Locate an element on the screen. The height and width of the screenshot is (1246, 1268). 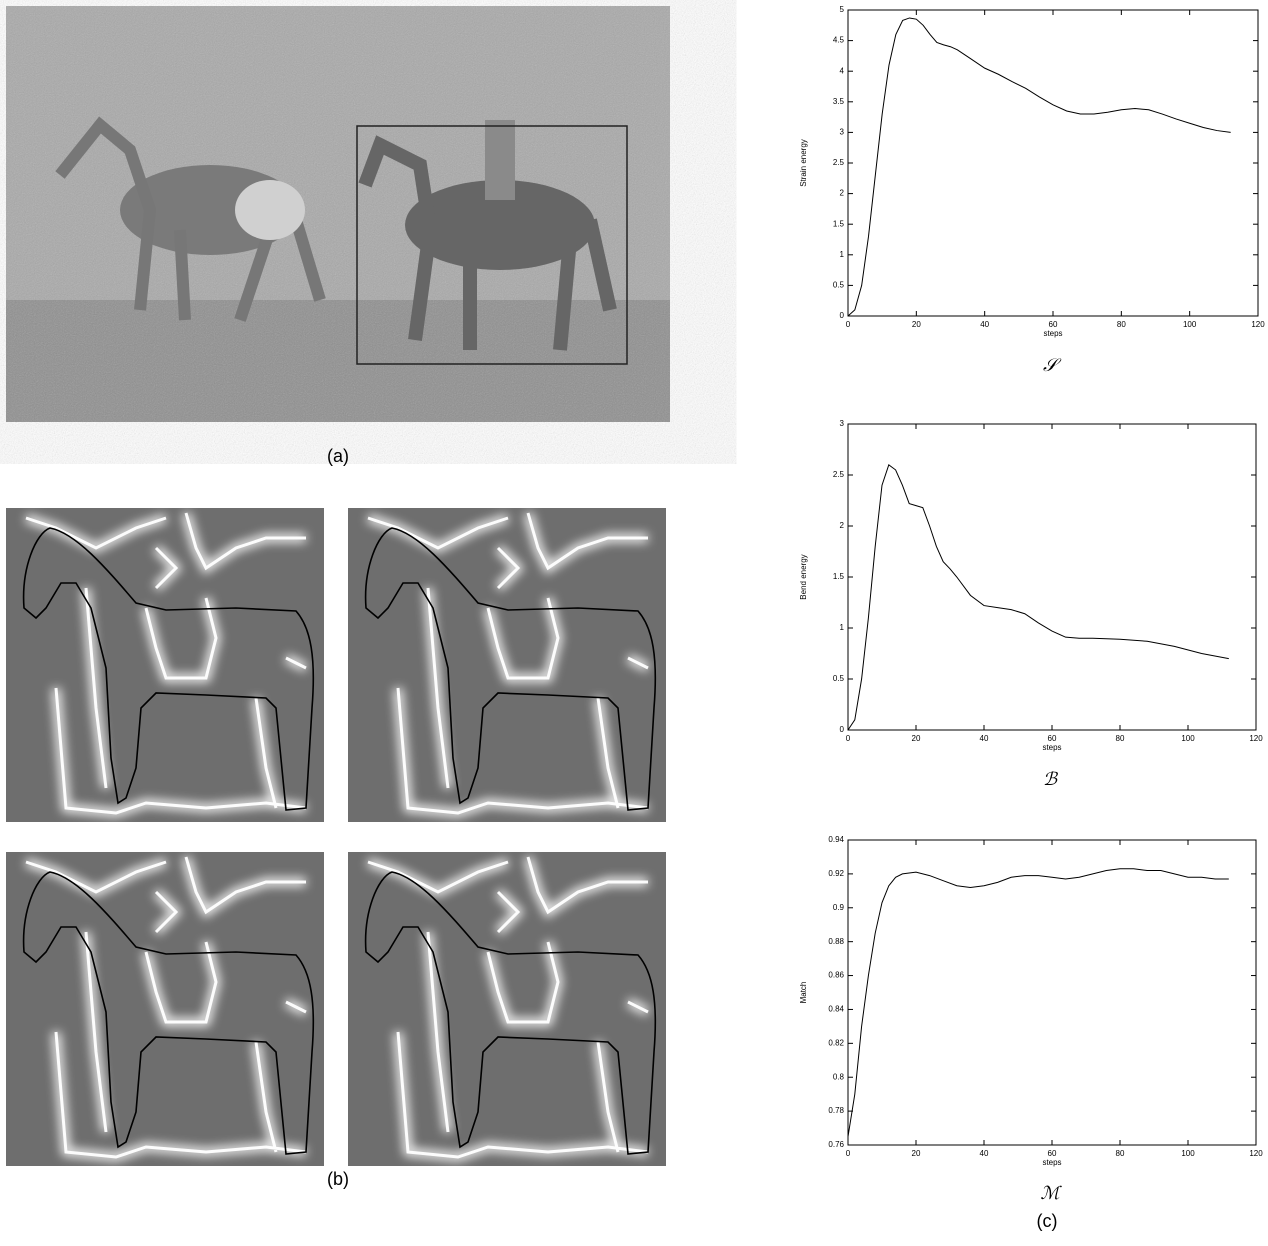
y-axis-label: Bend energy is located at coordinates (803, 576).